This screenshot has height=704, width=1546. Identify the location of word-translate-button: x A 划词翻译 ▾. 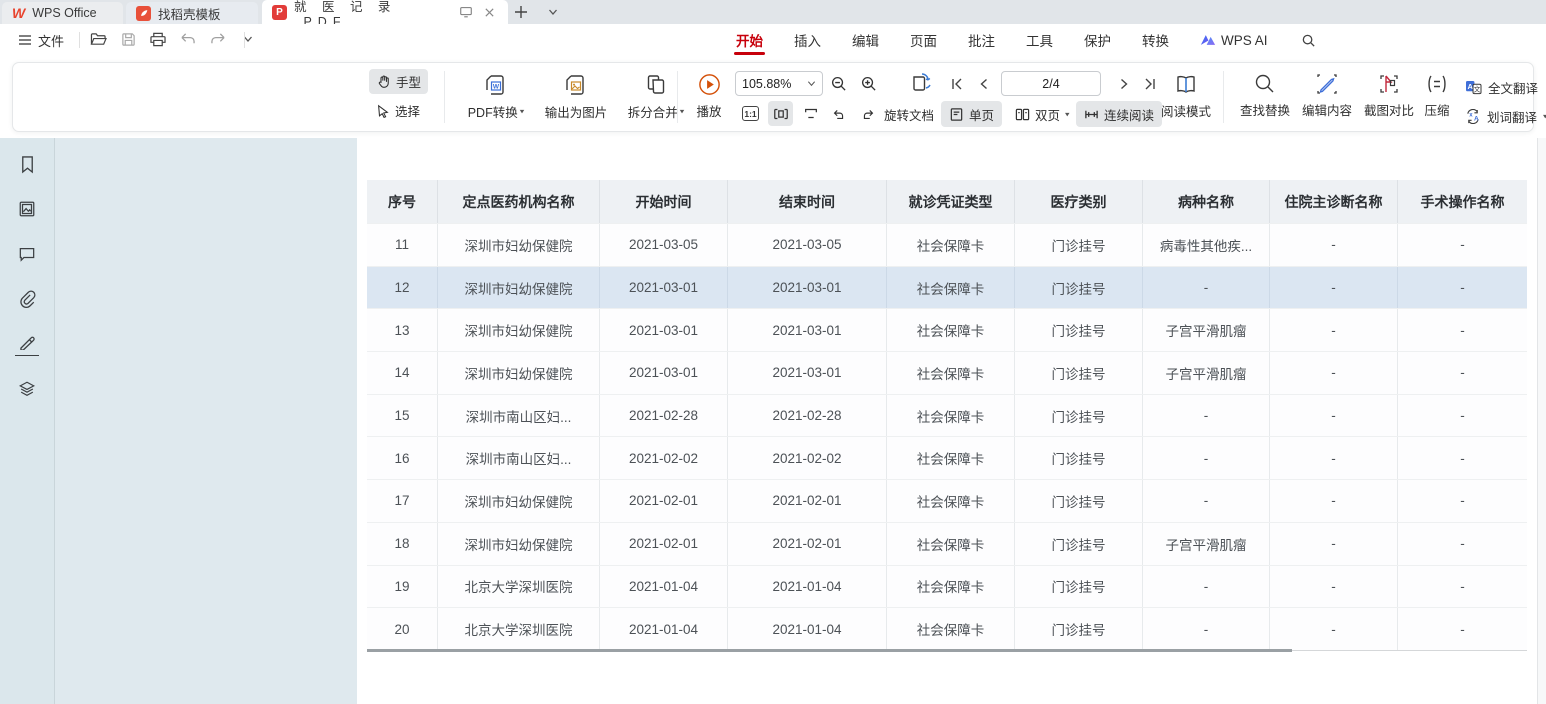
(1503, 116).